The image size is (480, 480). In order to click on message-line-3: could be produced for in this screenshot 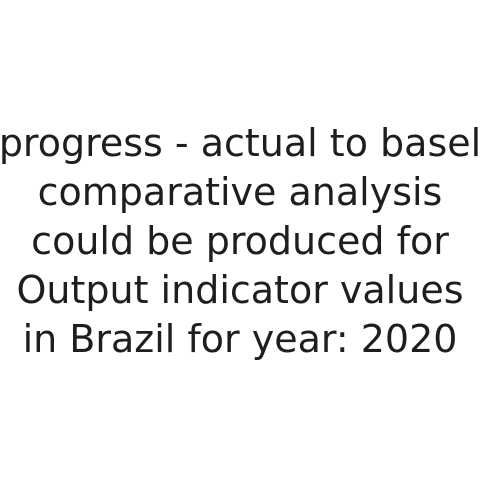, I will do `click(240, 241)`.